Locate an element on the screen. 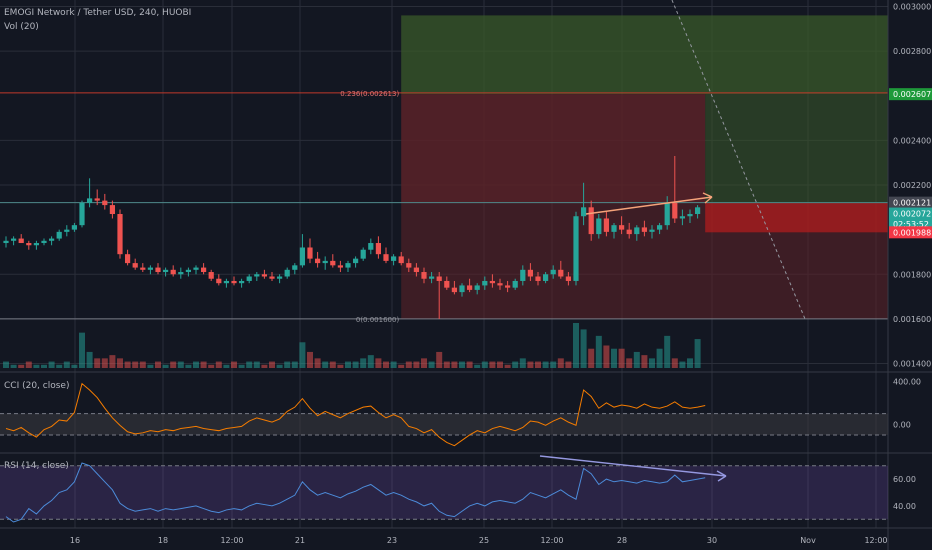 The image size is (932, 550). cci-tick: 400.00 is located at coordinates (907, 381).